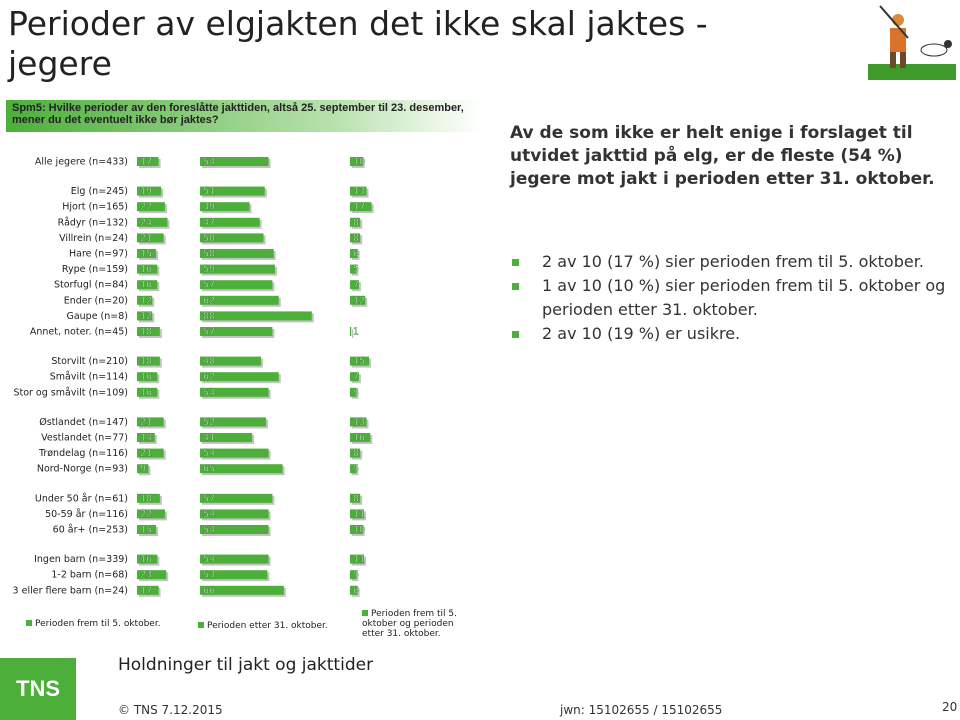 The height and width of the screenshot is (720, 960). I want to click on copyright: © TNS 7.12.2015, so click(170, 710).